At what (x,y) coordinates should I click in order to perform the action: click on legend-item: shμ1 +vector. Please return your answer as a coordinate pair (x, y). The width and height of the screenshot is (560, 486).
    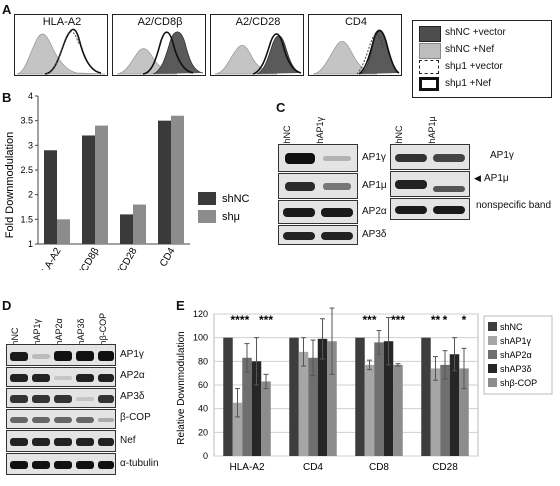
    Looking at the image, I should click on (474, 66).